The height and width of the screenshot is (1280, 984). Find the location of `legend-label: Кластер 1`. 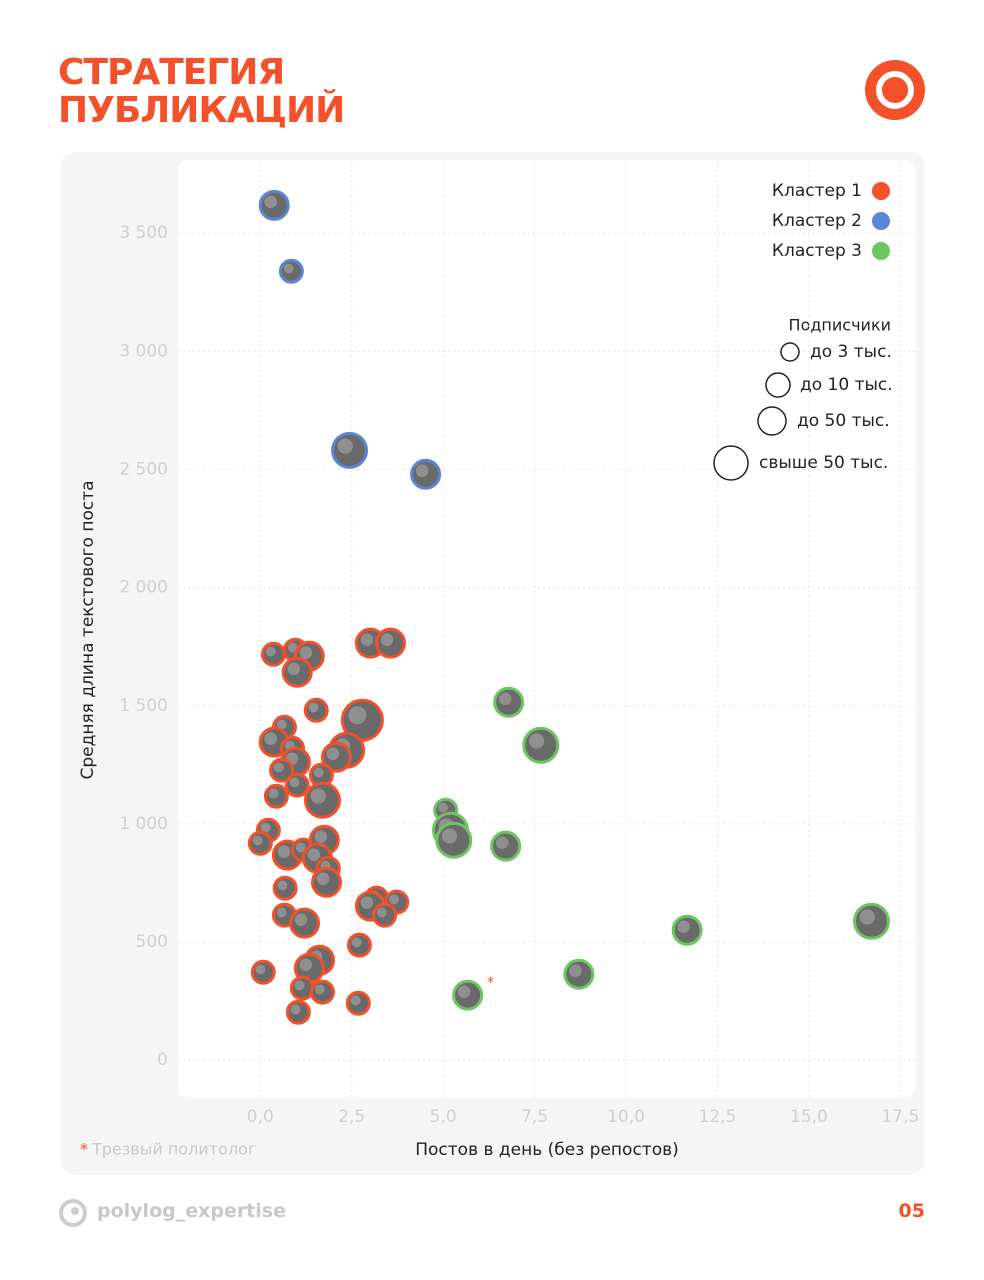

legend-label: Кластер 1 is located at coordinates (817, 191).